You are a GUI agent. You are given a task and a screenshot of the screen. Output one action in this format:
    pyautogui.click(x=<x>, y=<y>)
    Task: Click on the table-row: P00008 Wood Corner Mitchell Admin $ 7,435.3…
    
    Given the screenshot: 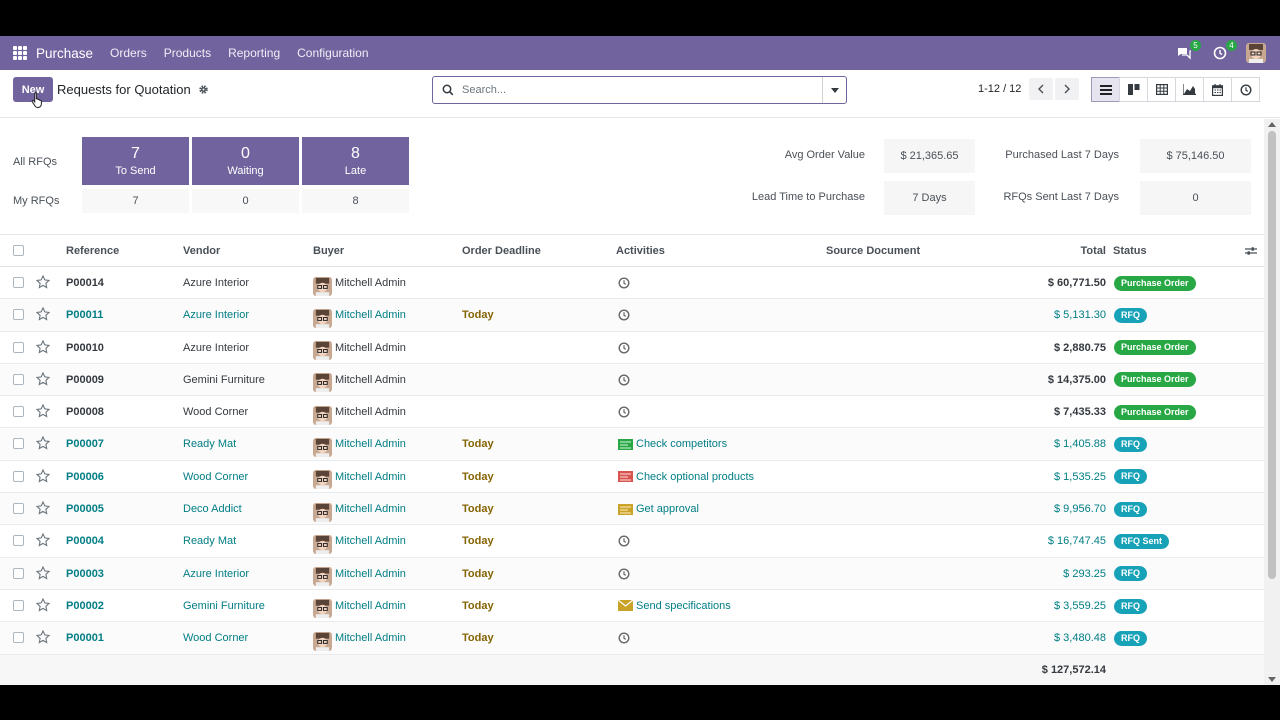 What is the action you would take?
    pyautogui.click(x=632, y=412)
    